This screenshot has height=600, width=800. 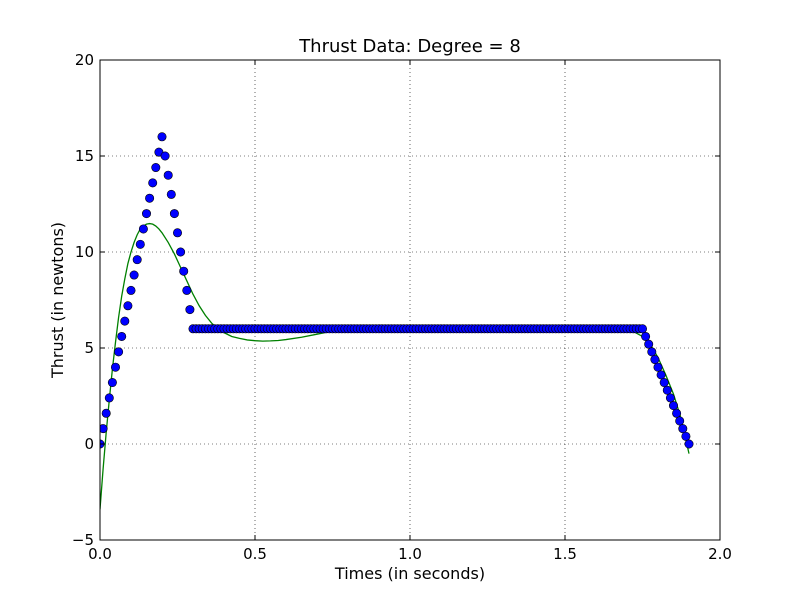 I want to click on y-tick-label: 10, so click(x=84, y=252).